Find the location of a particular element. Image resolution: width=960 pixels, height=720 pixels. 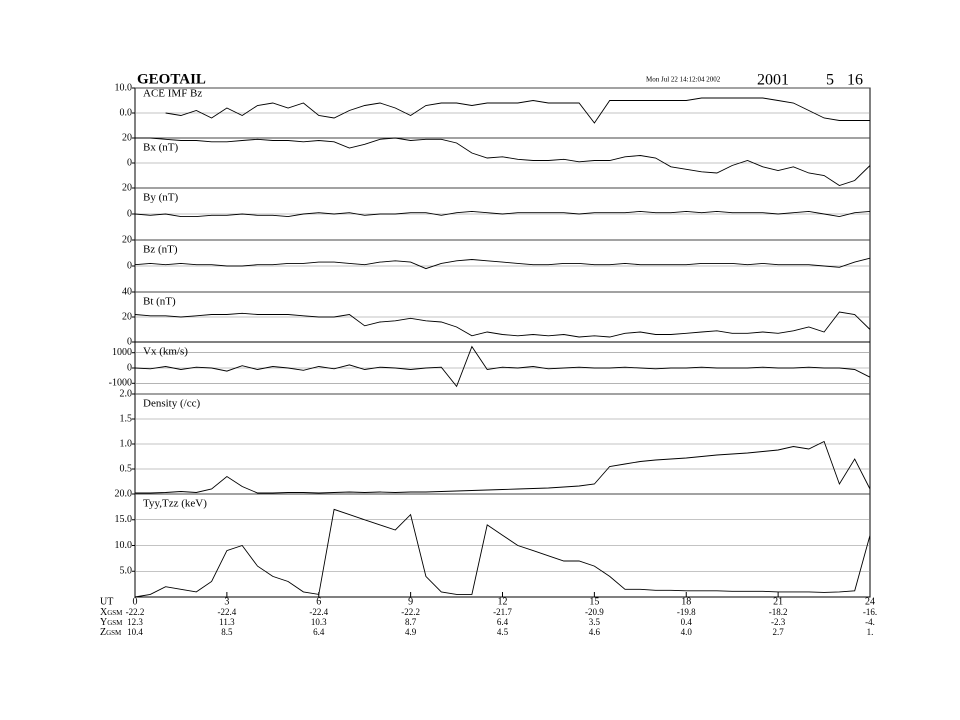

y-tick-label: 20.0 is located at coordinates (124, 493).